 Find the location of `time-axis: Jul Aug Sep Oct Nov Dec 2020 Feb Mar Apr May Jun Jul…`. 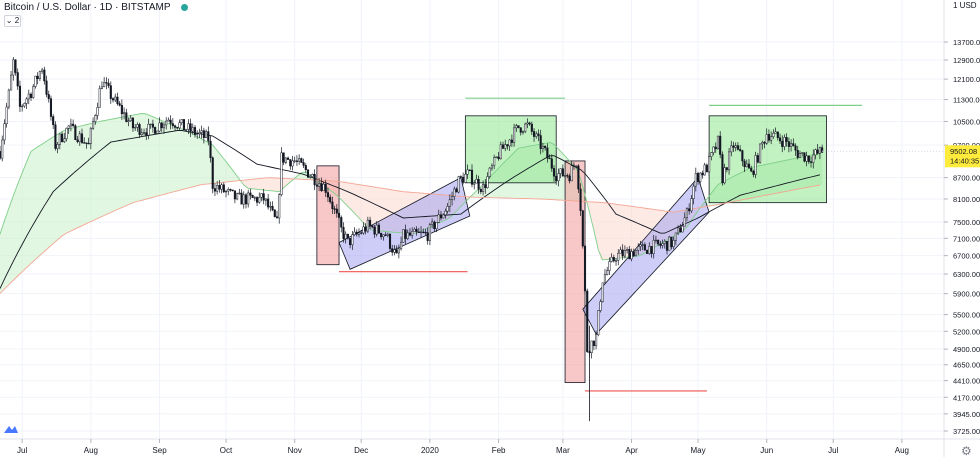

time-axis: Jul Aug Sep Oct Nov Dec 2020 Feb Mar Apr May Jun Jul… is located at coordinates (463, 447).